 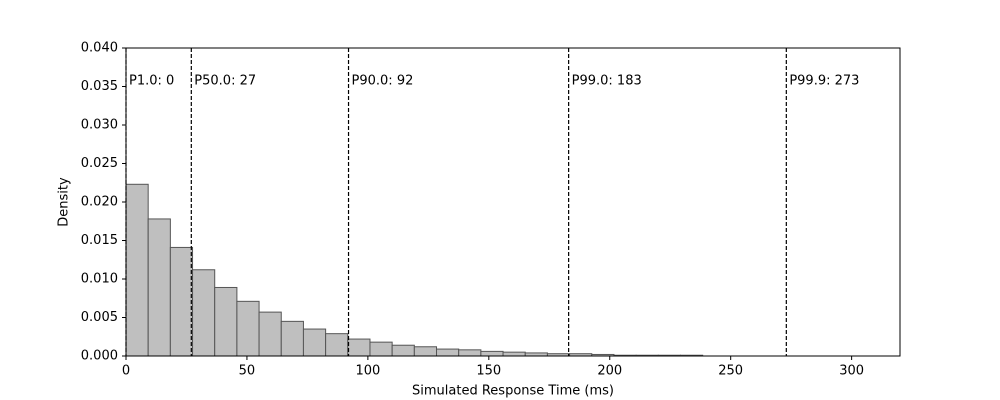 I want to click on x-tick-label: 0, so click(x=126, y=371).